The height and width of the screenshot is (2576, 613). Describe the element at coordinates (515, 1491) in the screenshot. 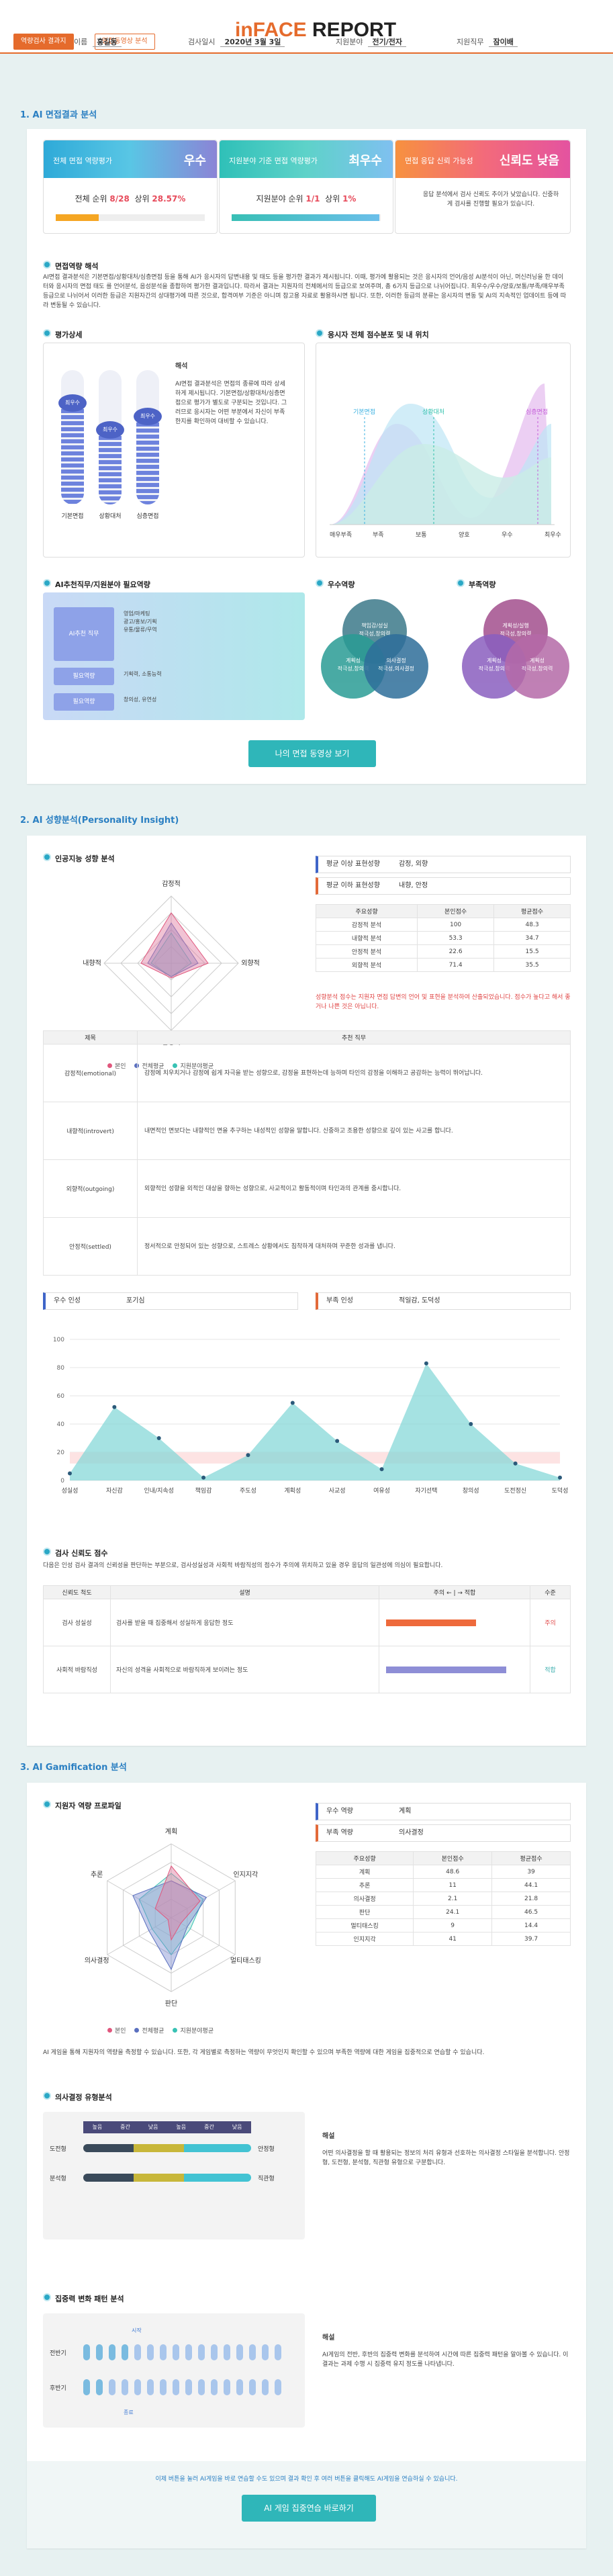

I see `line-axis-label: 도전정신` at that location.